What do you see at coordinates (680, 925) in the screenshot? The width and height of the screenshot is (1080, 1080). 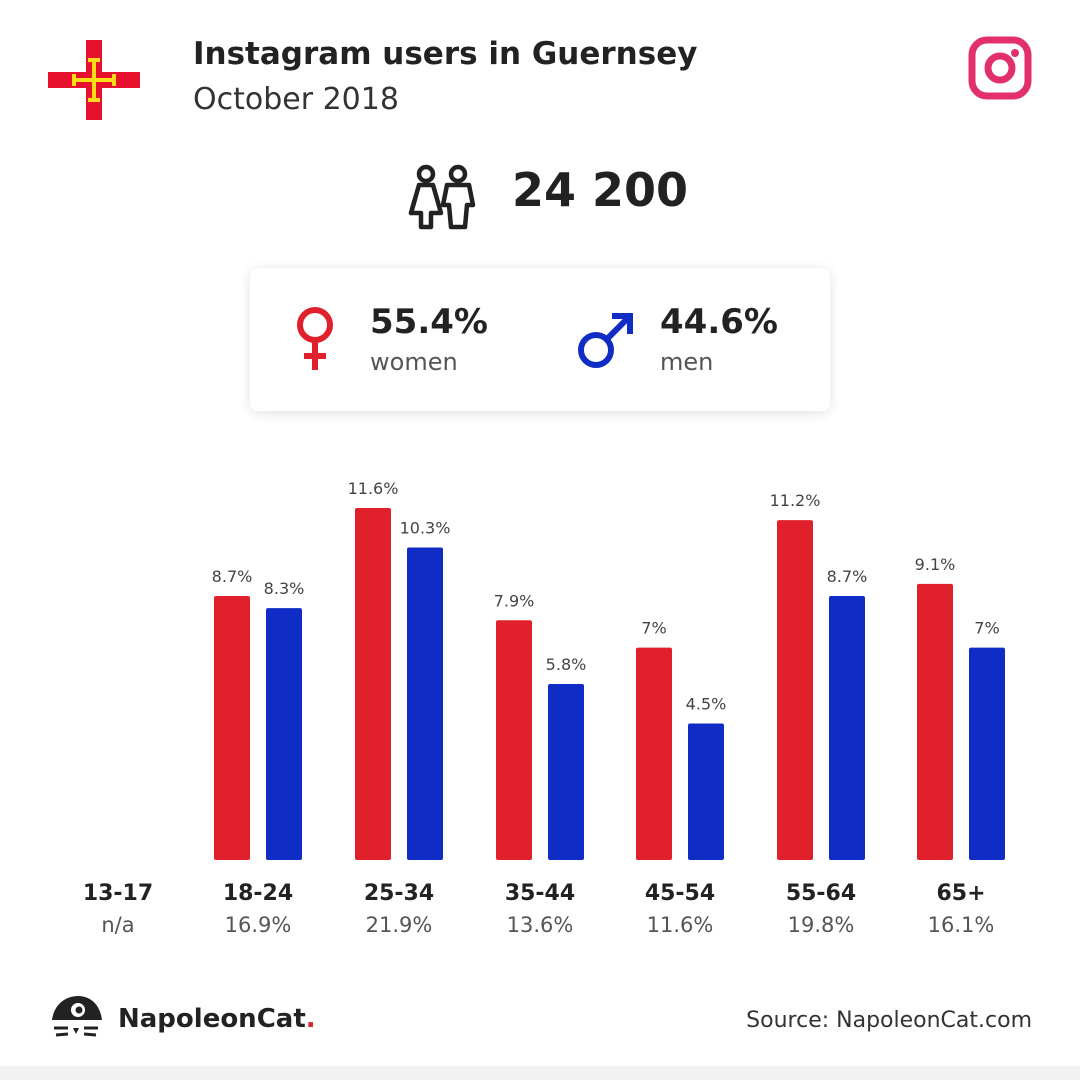 I see `category-total-45-54: 11.6%` at bounding box center [680, 925].